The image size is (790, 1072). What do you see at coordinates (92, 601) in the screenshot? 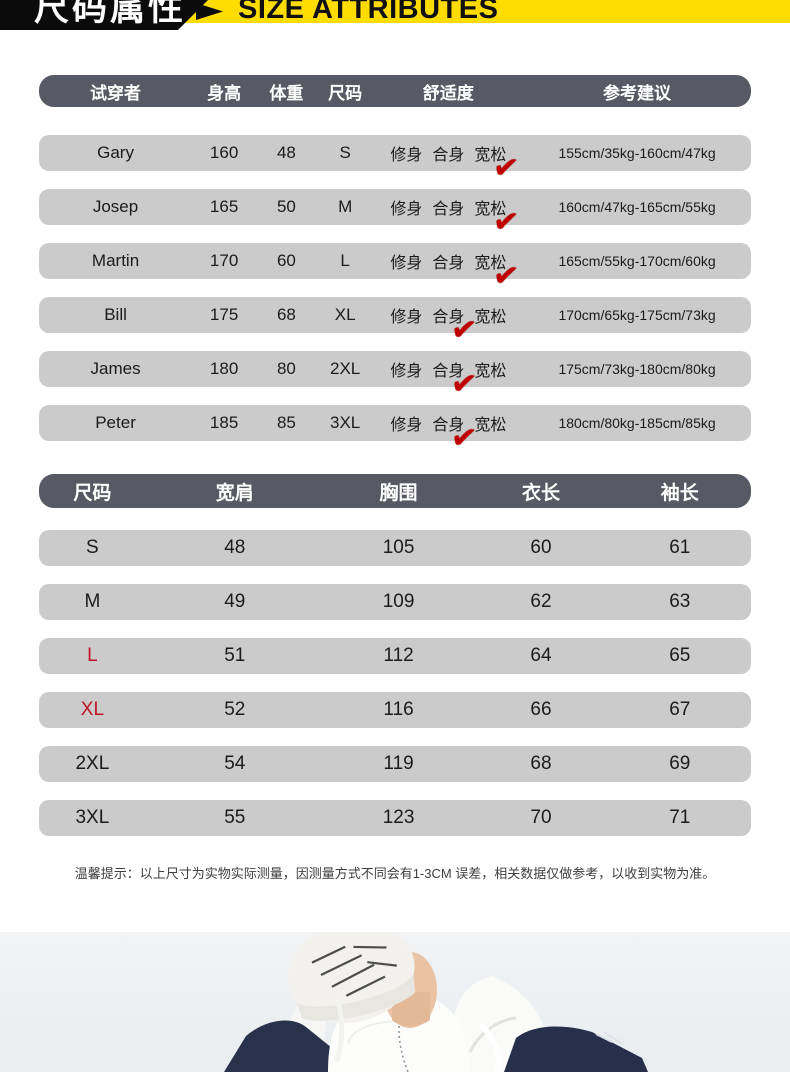
I see `size-value: M` at bounding box center [92, 601].